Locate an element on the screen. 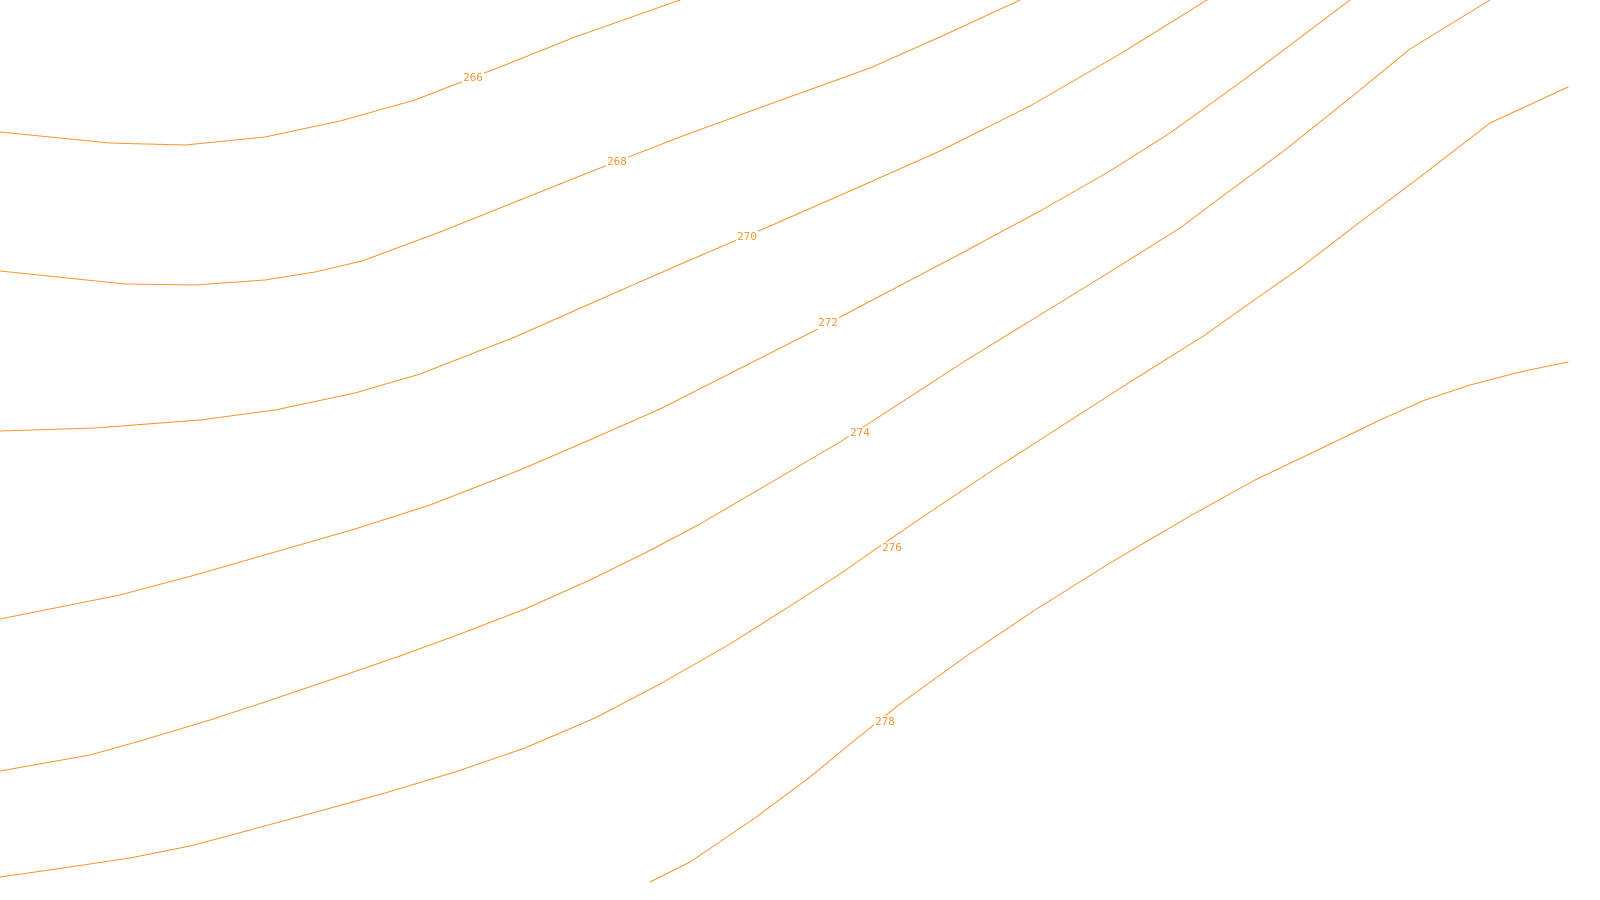 The height and width of the screenshot is (900, 1600). contour-label-276: 276 is located at coordinates (892, 547).